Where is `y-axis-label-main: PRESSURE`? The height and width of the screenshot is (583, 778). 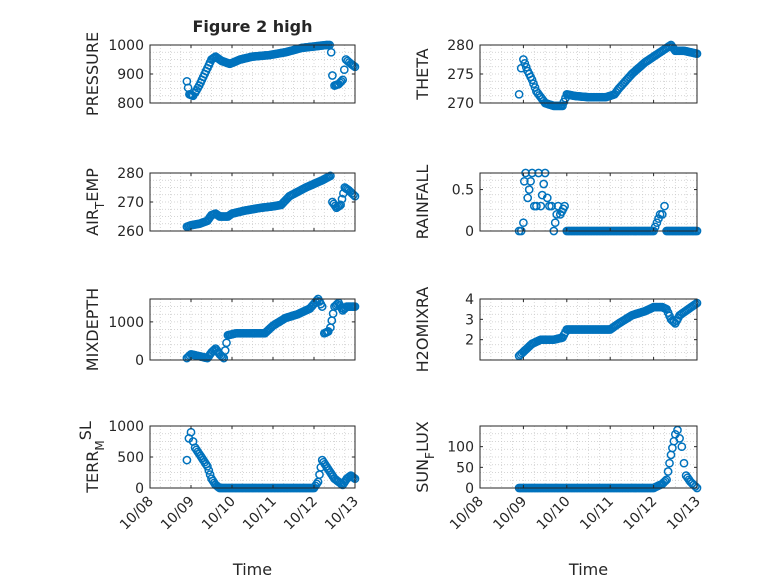 y-axis-label-main: PRESSURE is located at coordinates (92, 74).